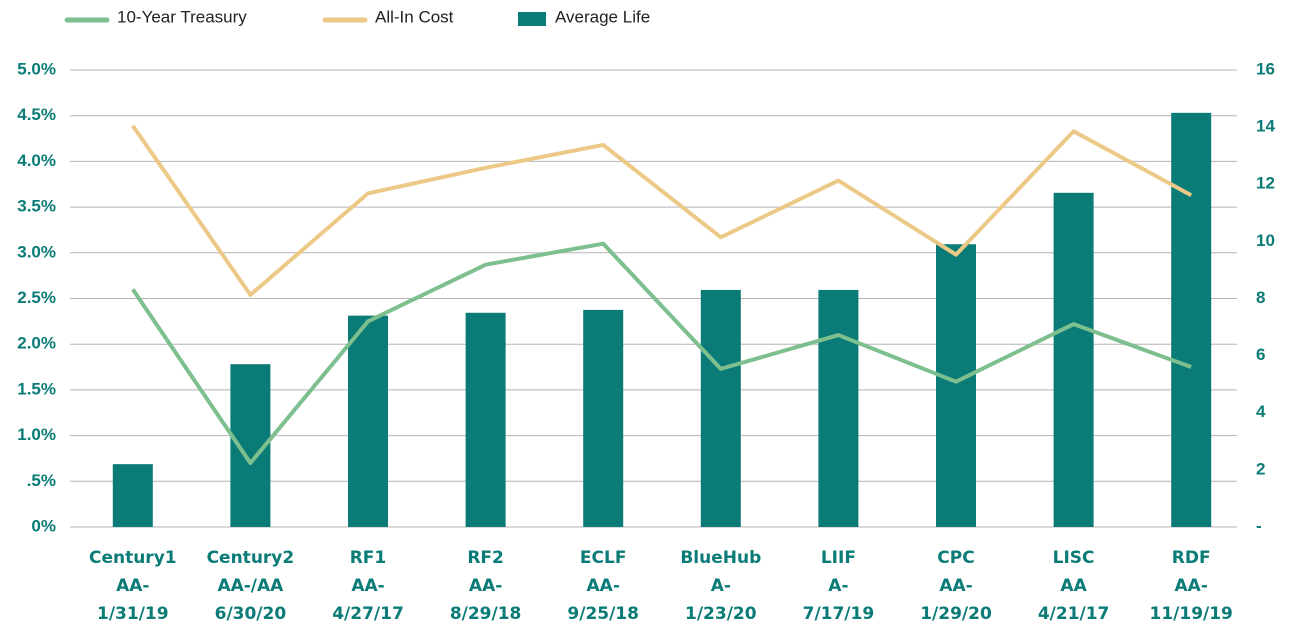 This screenshot has width=1298, height=626. Describe the element at coordinates (1260, 354) in the screenshot. I see `y2-tick-label: 6` at that location.